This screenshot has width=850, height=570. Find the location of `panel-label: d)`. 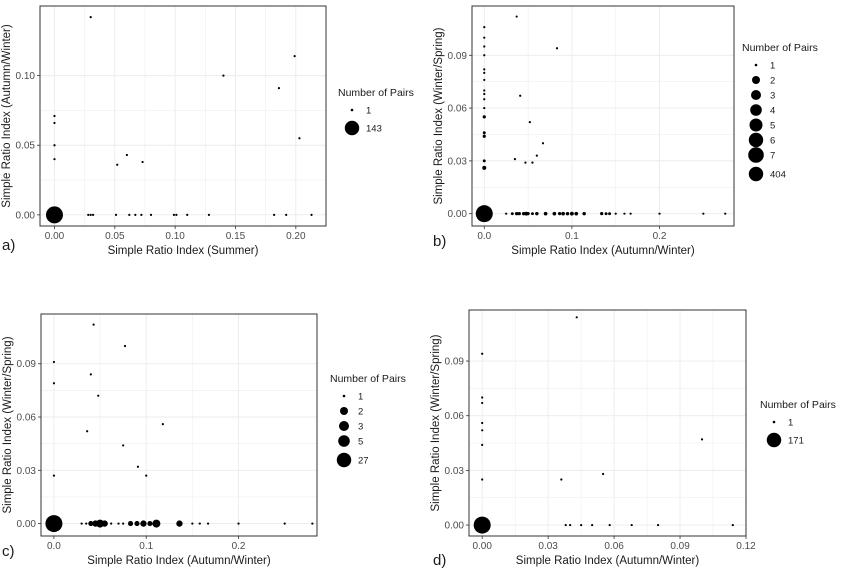

panel-label: d) is located at coordinates (439, 560).